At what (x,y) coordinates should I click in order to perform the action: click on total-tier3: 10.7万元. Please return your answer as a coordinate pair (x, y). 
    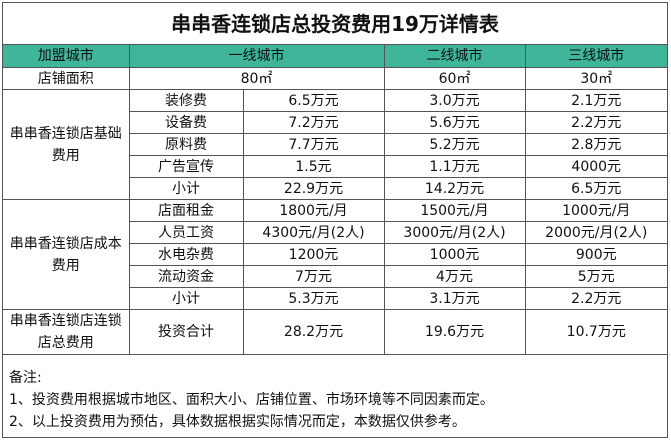
    Looking at the image, I should click on (595, 332).